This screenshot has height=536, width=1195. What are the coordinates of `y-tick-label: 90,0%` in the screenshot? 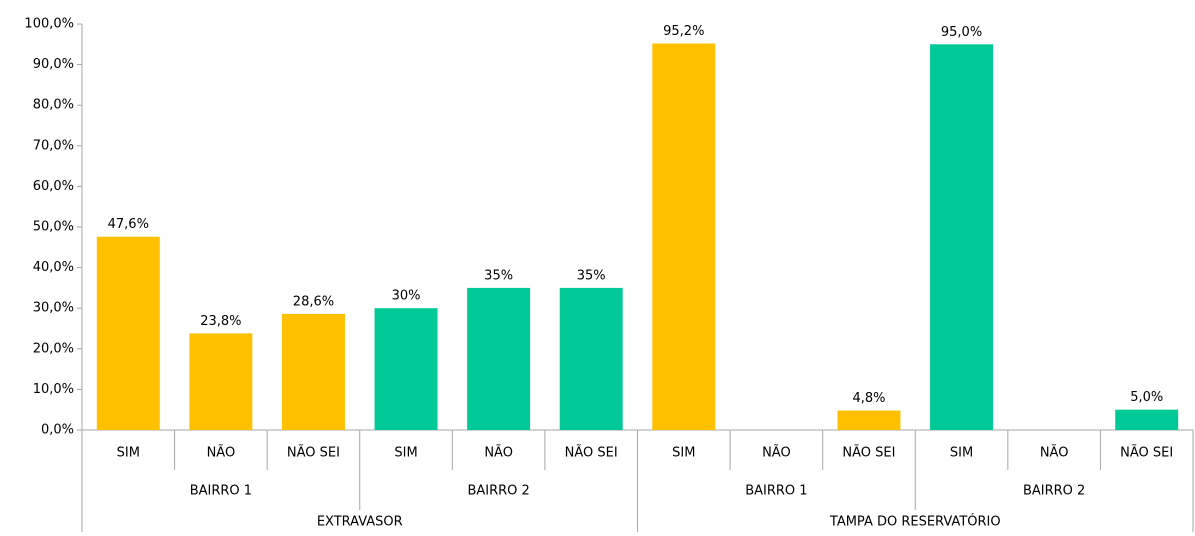 It's located at (53, 64).